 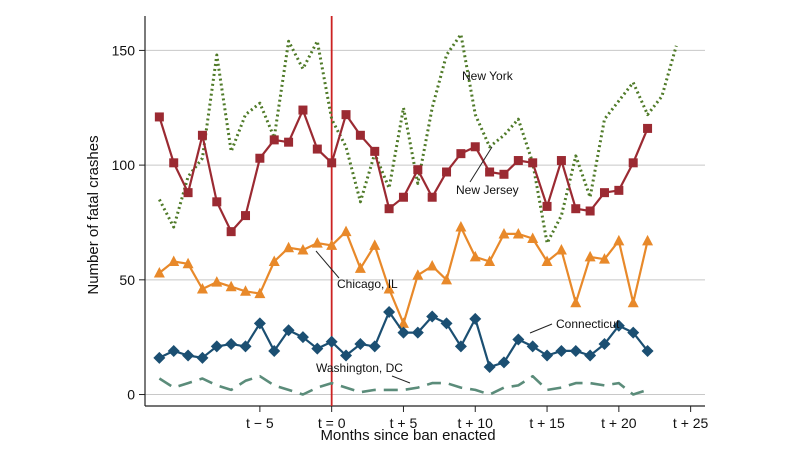 I want to click on y-axis-title: Number of fatal crashes, so click(x=93, y=214).